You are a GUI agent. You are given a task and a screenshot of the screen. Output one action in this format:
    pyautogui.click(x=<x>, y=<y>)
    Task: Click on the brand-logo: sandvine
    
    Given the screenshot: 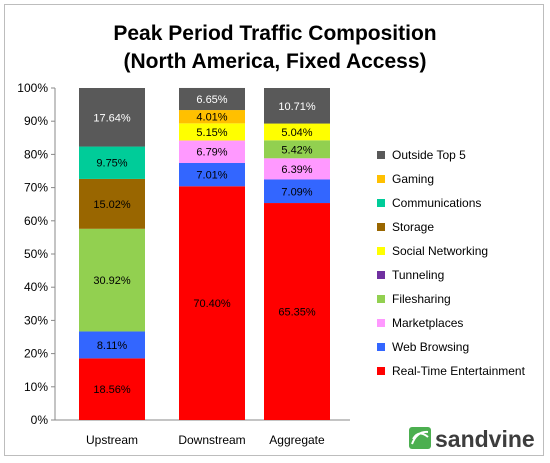 What is the action you would take?
    pyautogui.click(x=472, y=439)
    